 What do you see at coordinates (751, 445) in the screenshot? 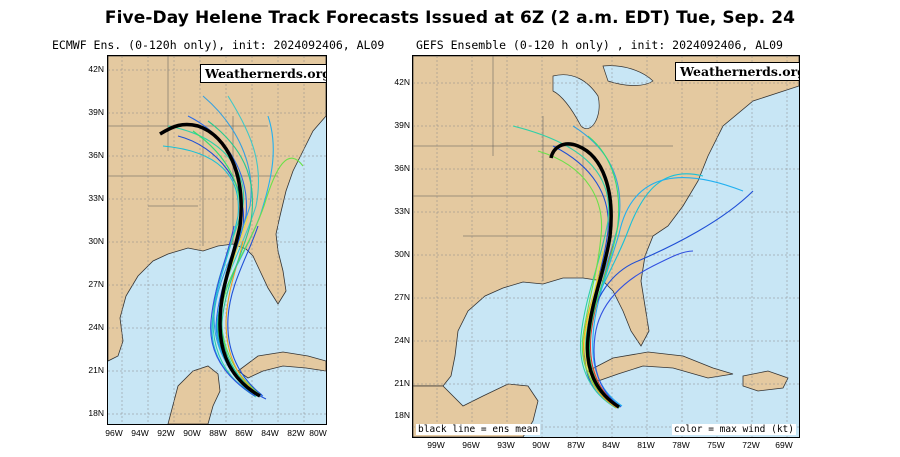
I see `lon-label: 72W` at bounding box center [751, 445].